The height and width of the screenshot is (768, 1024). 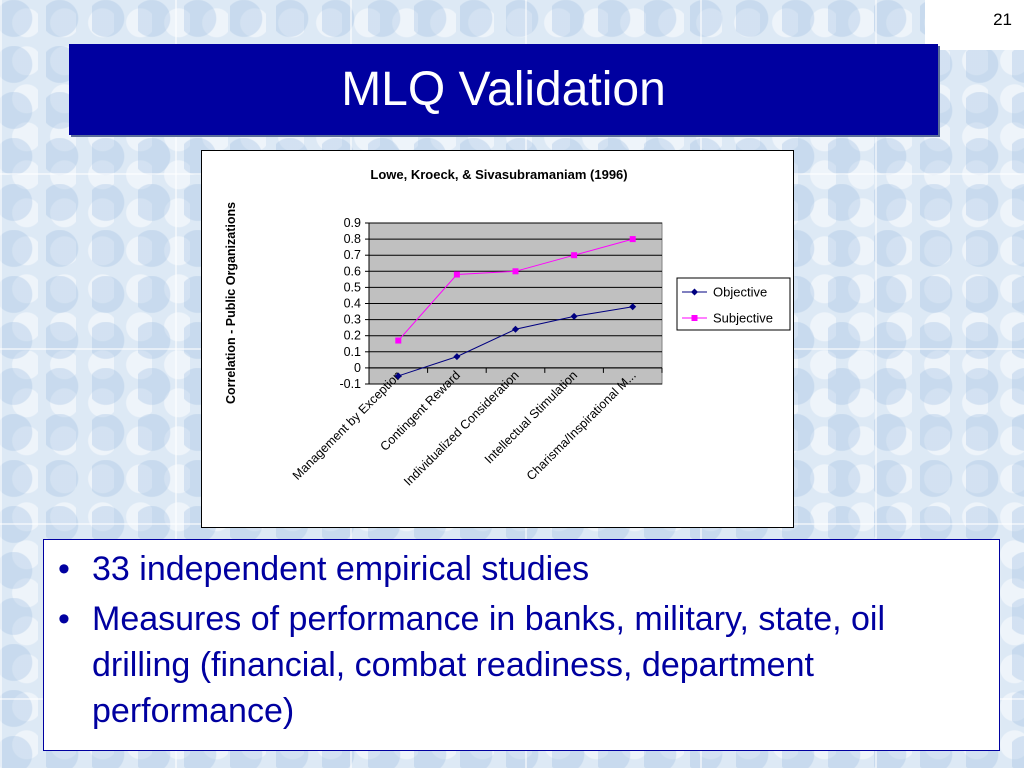 I want to click on legend-label: Objective, so click(x=740, y=292).